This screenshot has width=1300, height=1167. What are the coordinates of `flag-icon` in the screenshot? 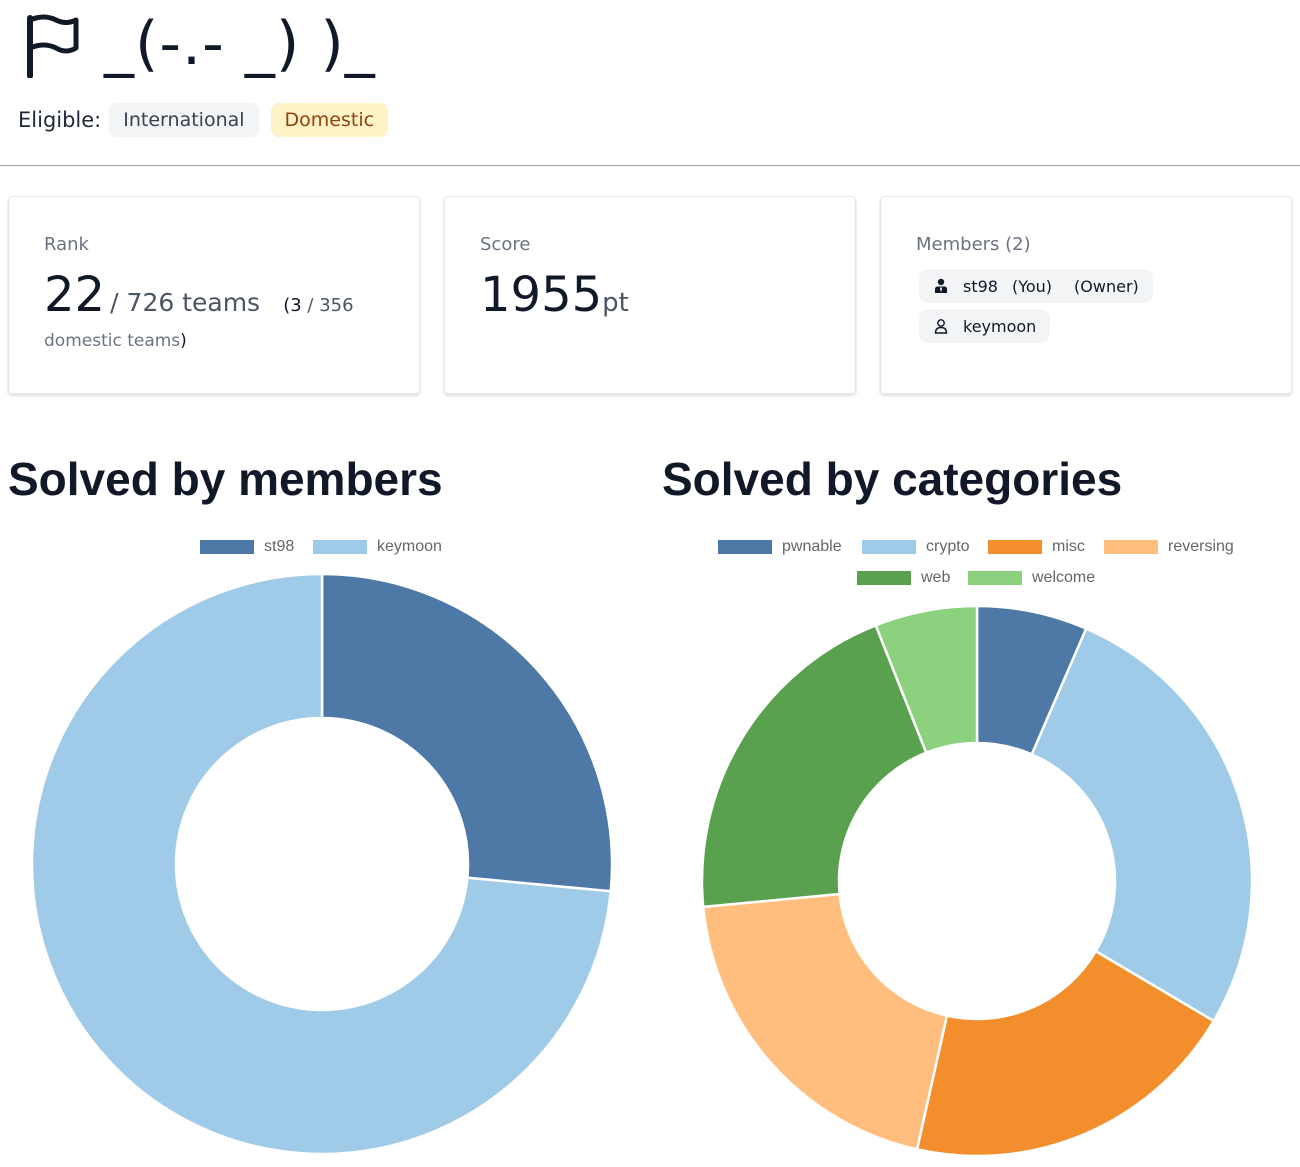 It's located at (53, 46).